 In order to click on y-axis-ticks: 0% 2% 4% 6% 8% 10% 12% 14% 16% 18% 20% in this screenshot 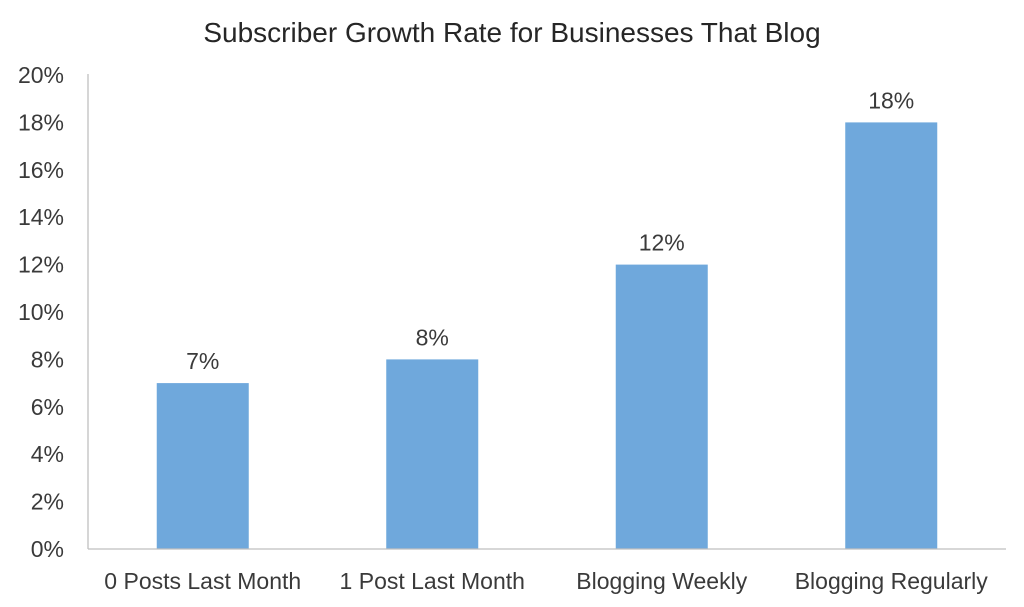, I will do `click(41, 312)`.